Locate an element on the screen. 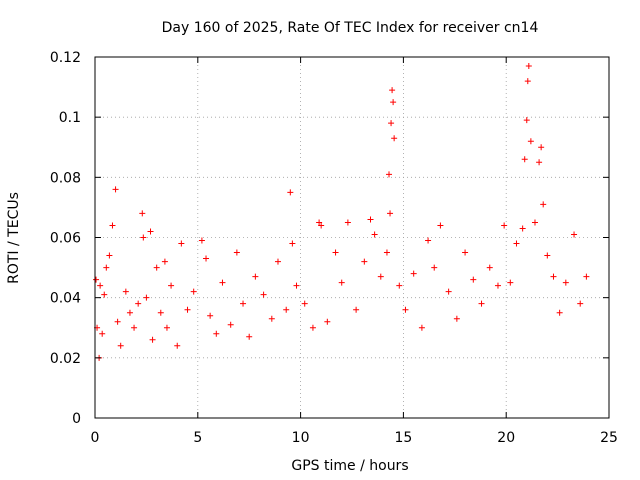 The image size is (640, 480). x-axis-label: GPS time / hours is located at coordinates (349, 466).